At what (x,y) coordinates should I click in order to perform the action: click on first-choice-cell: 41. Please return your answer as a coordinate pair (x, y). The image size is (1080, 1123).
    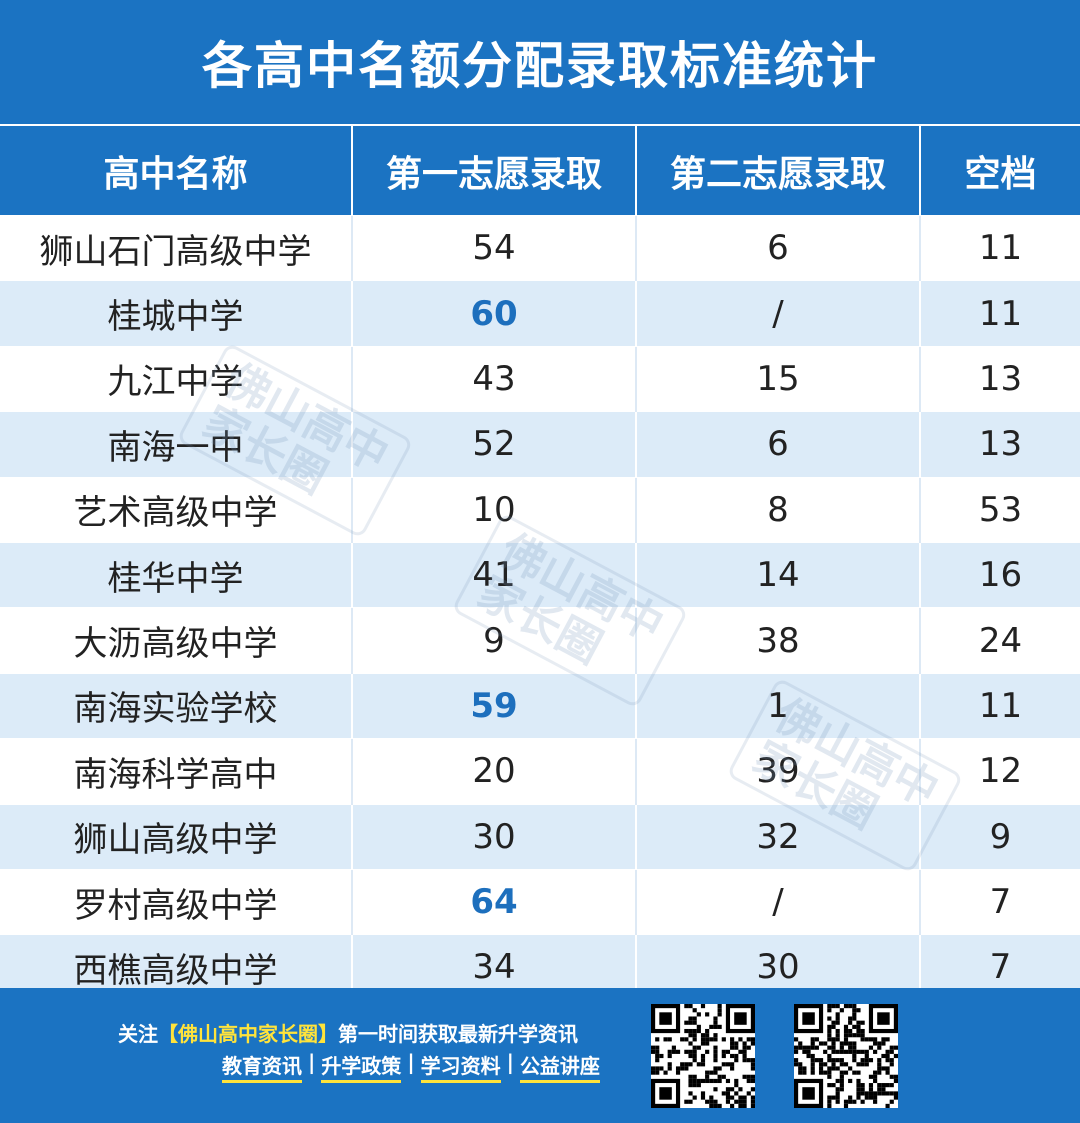
    Looking at the image, I should click on (494, 574).